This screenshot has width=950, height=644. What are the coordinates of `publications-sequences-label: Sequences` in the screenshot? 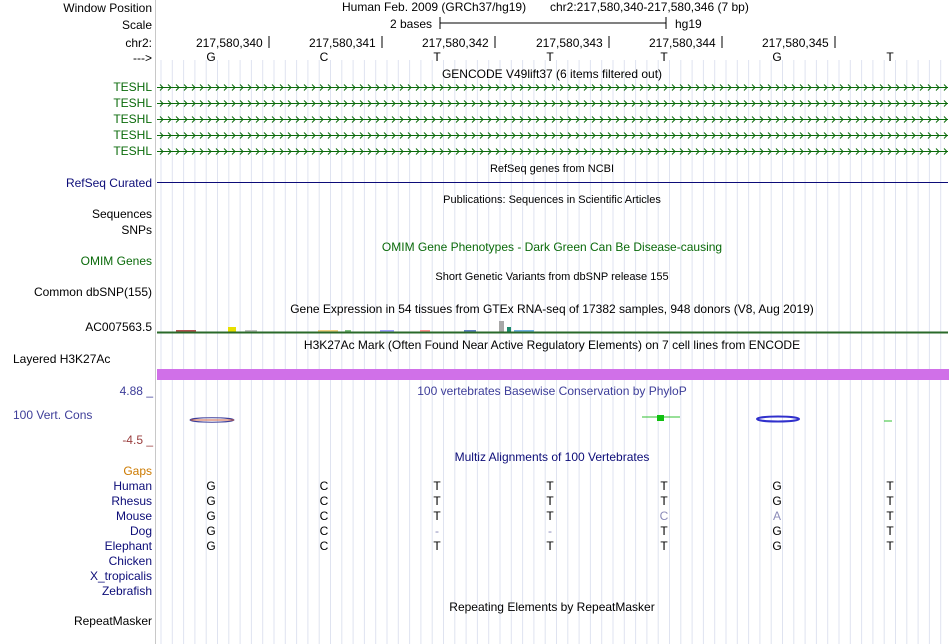 It's located at (121, 214).